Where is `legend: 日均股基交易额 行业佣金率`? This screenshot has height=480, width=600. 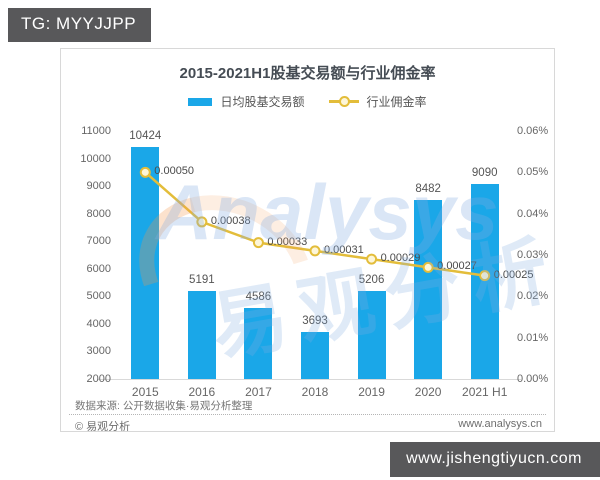 legend: 日均股基交易额 行业佣金率 is located at coordinates (307, 101).